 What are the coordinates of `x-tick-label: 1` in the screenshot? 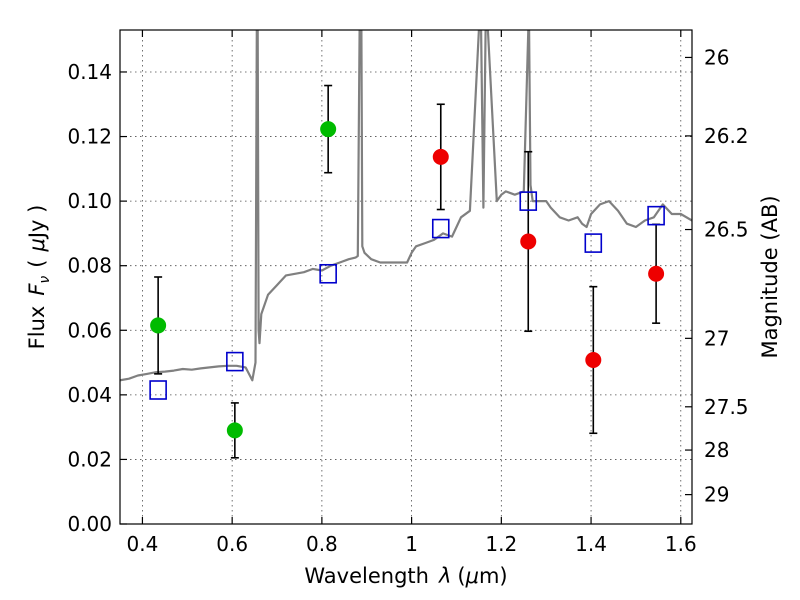 It's located at (411, 544).